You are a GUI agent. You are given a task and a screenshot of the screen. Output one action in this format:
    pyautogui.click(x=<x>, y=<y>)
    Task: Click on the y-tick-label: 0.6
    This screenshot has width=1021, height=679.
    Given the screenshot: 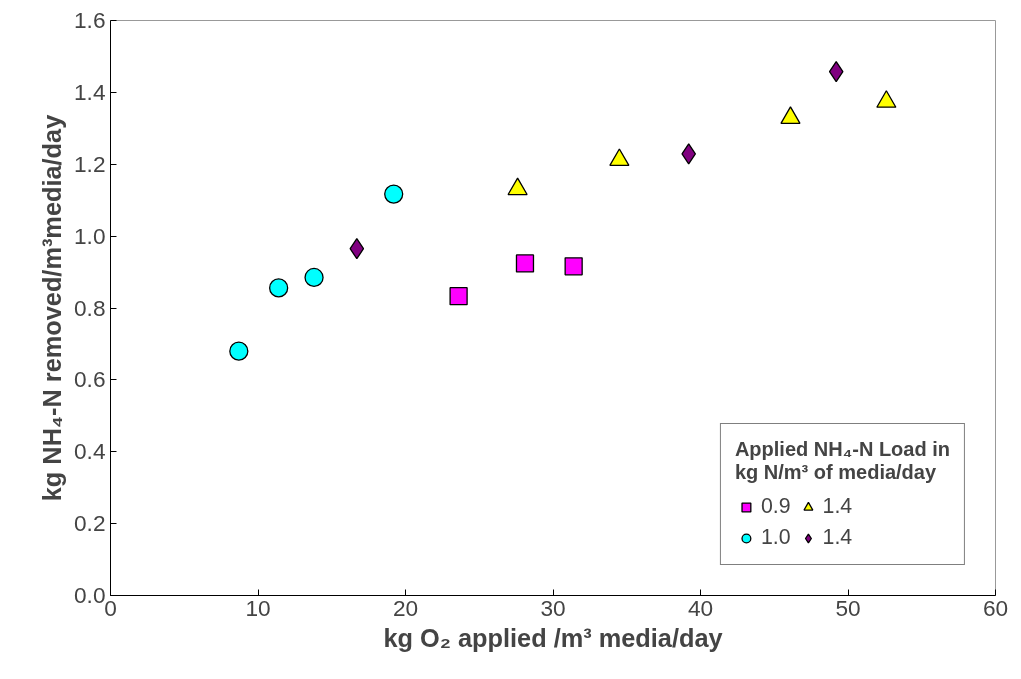 What is the action you would take?
    pyautogui.click(x=90, y=379)
    